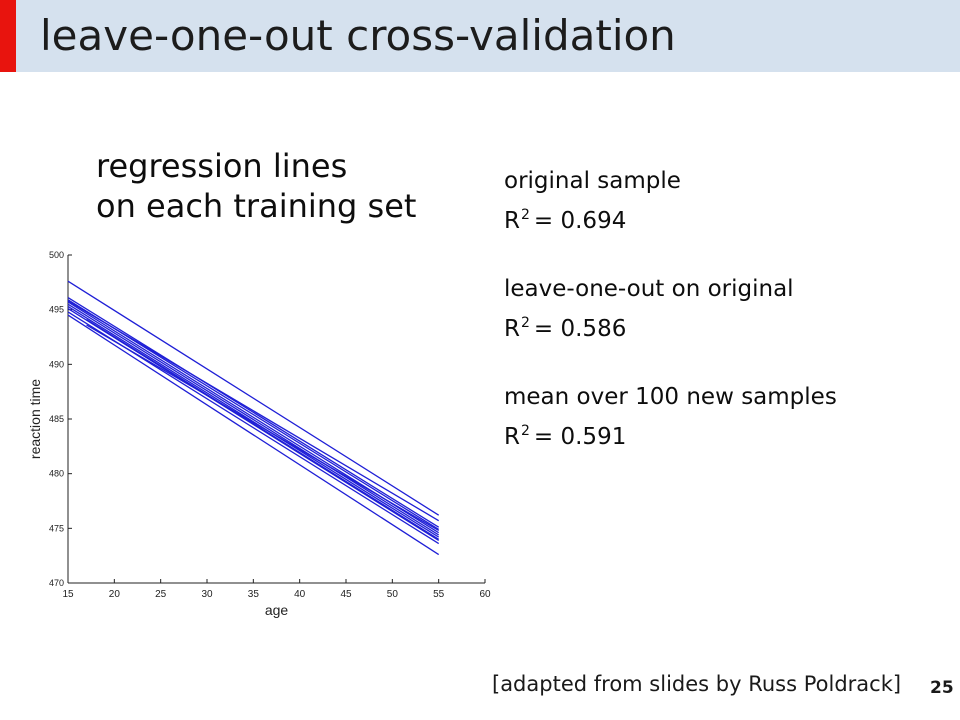  Describe the element at coordinates (697, 684) in the screenshot. I see `credit-note: [adapted from slides by Russ Poldrack]` at that location.